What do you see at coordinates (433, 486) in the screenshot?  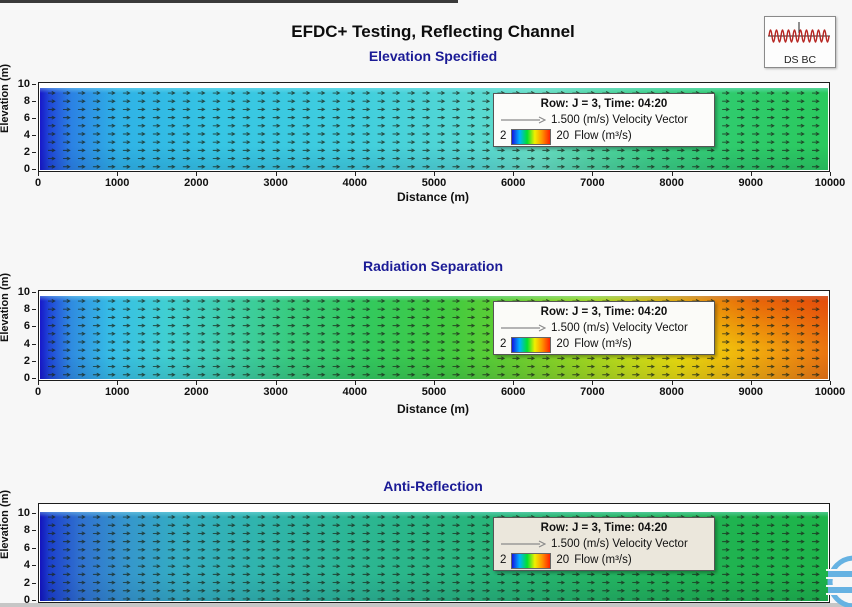 I see `panel-title-anti-reflection: Anti-Reflection` at bounding box center [433, 486].